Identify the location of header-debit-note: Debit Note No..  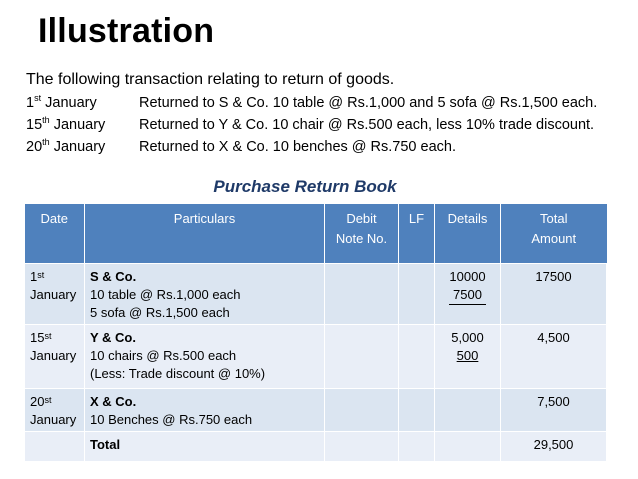
(361, 234).